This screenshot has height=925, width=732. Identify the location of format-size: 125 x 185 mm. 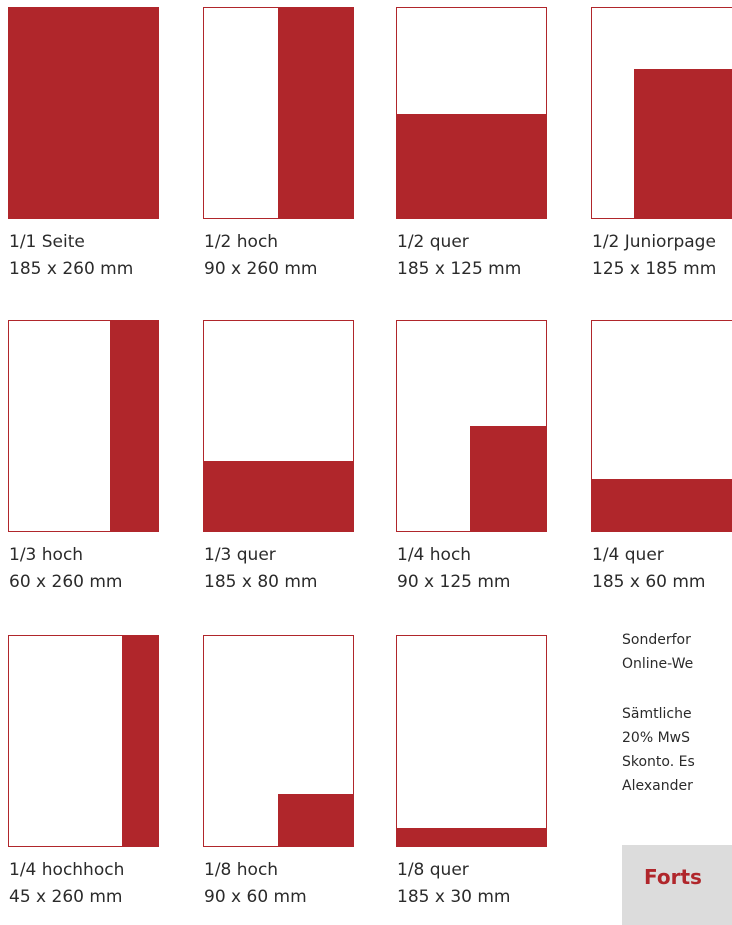
(654, 269).